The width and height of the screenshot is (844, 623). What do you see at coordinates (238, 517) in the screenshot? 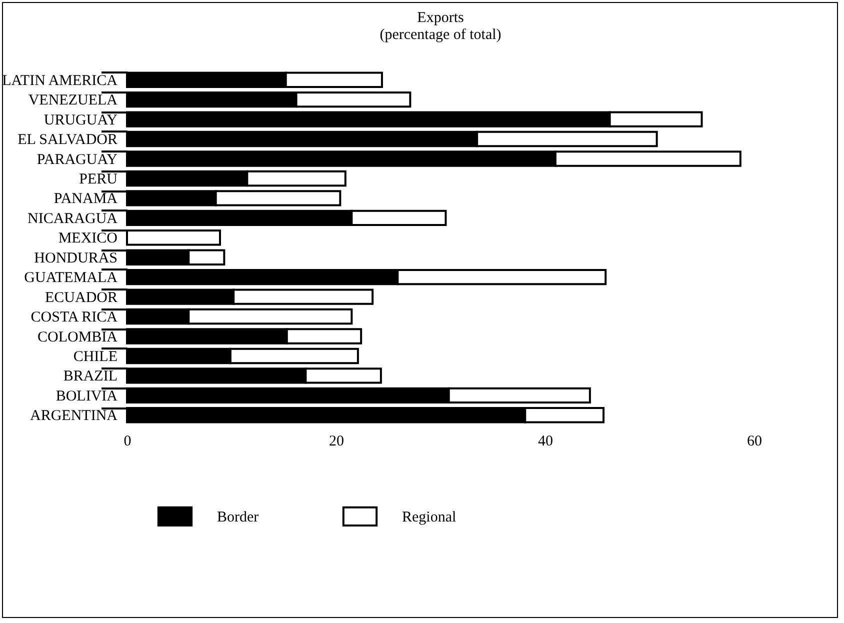
I see `legend-label: Border` at bounding box center [238, 517].